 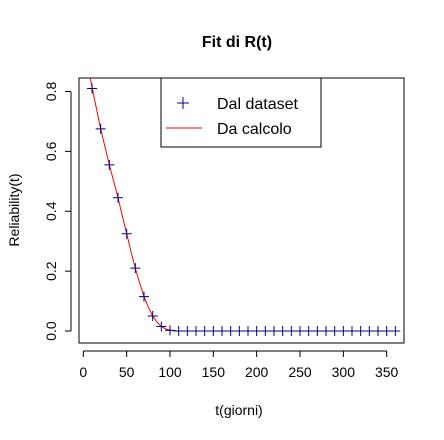 What do you see at coordinates (170, 372) in the screenshot?
I see `x-tick-label: 100` at bounding box center [170, 372].